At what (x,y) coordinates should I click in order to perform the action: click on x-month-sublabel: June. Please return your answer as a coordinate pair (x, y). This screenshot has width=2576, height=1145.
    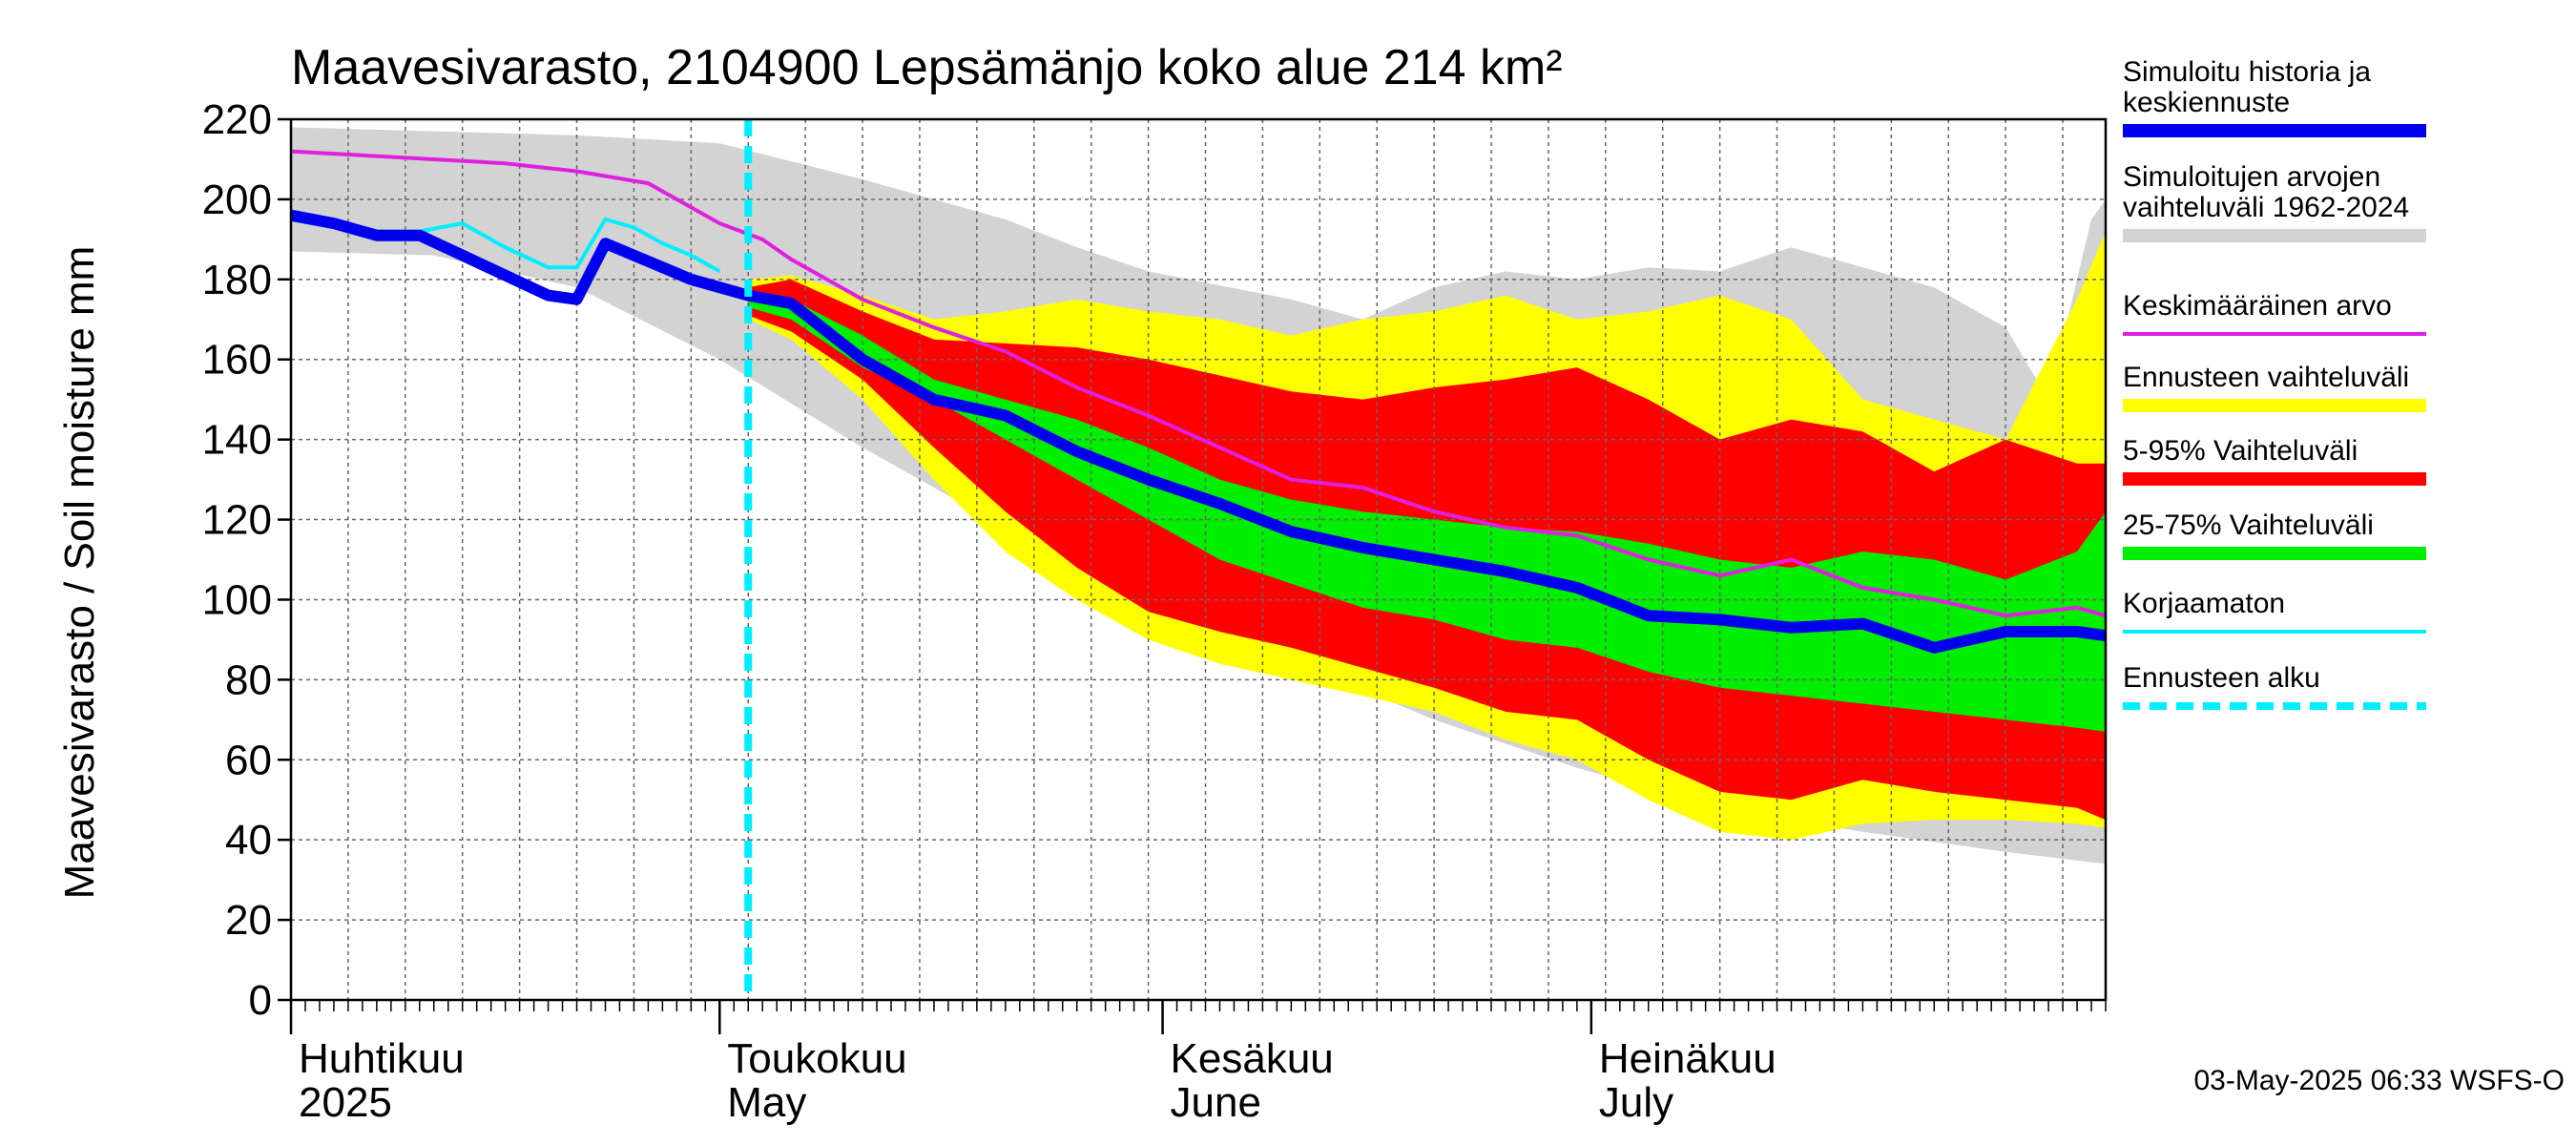
    Looking at the image, I should click on (1216, 1103).